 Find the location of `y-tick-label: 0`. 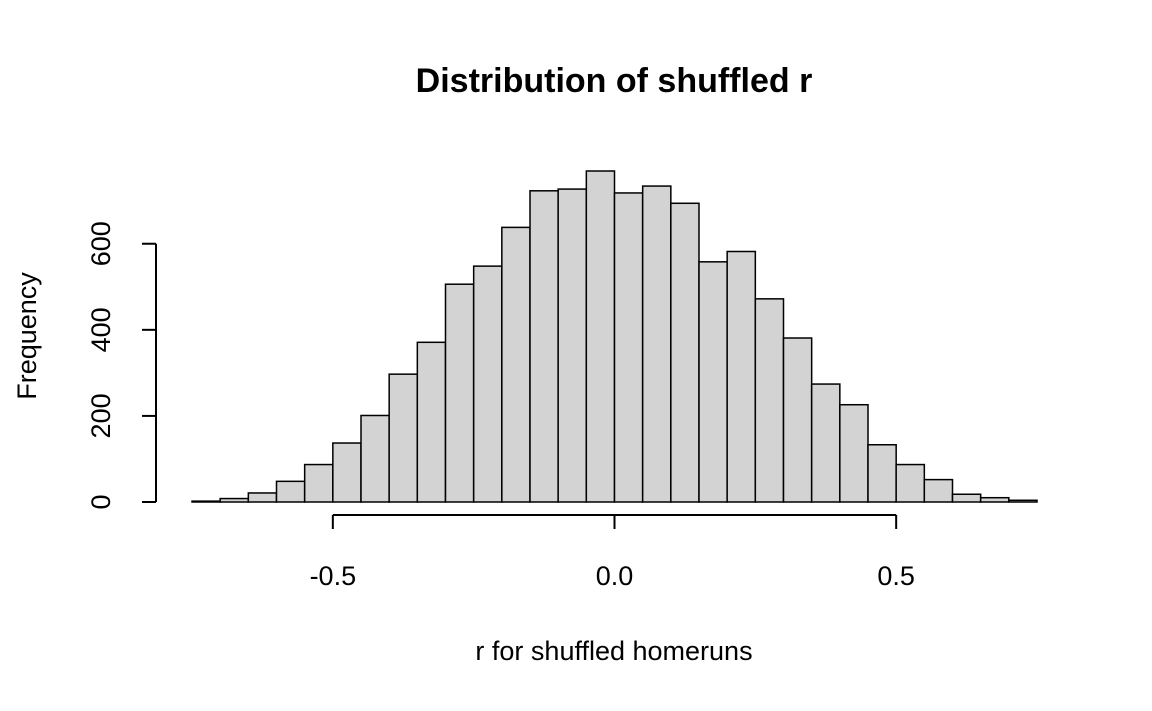

y-tick-label: 0 is located at coordinates (101, 501).